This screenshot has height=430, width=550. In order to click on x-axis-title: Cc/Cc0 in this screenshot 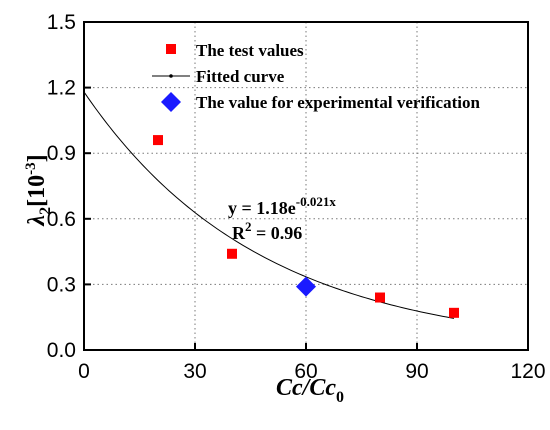, I will do `click(310, 390)`.